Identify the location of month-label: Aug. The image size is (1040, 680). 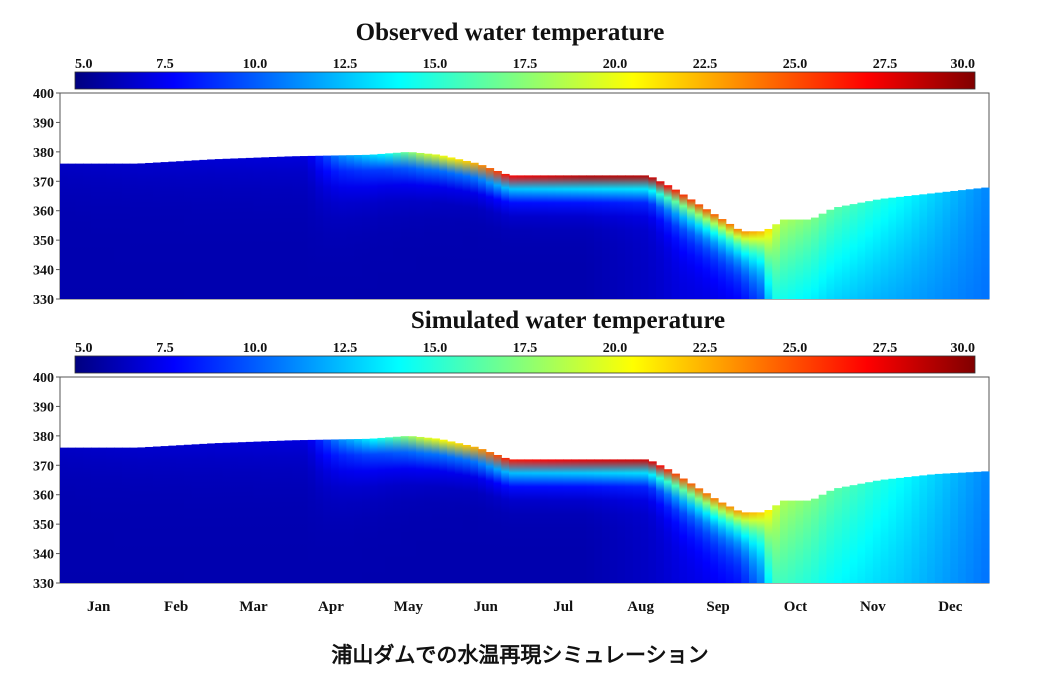
(640, 607).